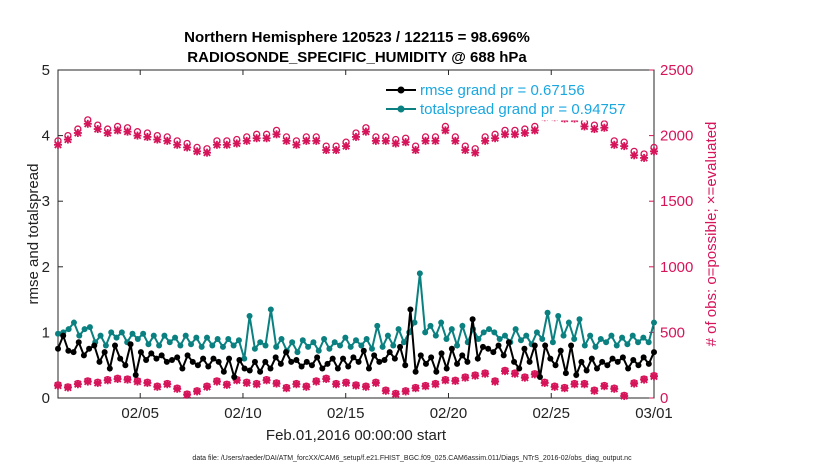  Describe the element at coordinates (46, 267) in the screenshot. I see `left-tick-label: 2` at that location.